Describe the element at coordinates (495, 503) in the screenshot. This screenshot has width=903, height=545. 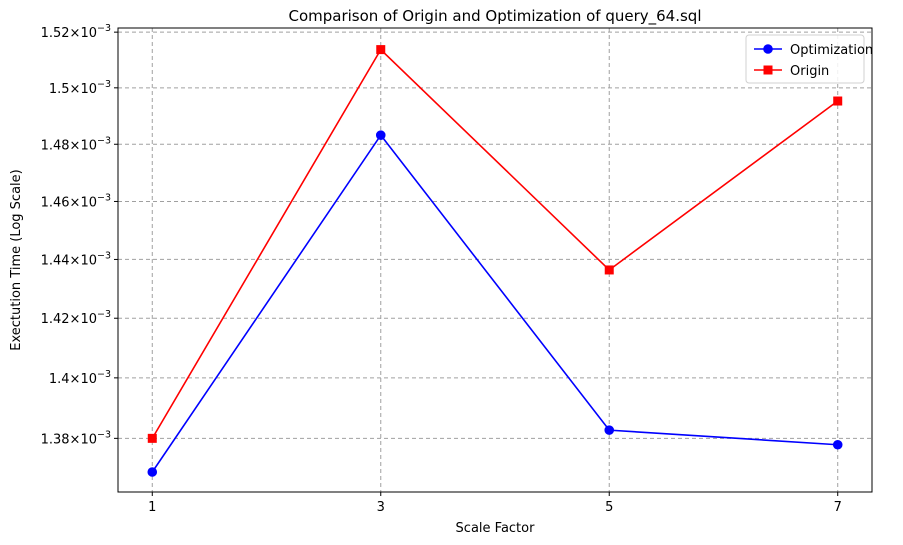
I see `x-axis: 1 3 5 7` at that location.